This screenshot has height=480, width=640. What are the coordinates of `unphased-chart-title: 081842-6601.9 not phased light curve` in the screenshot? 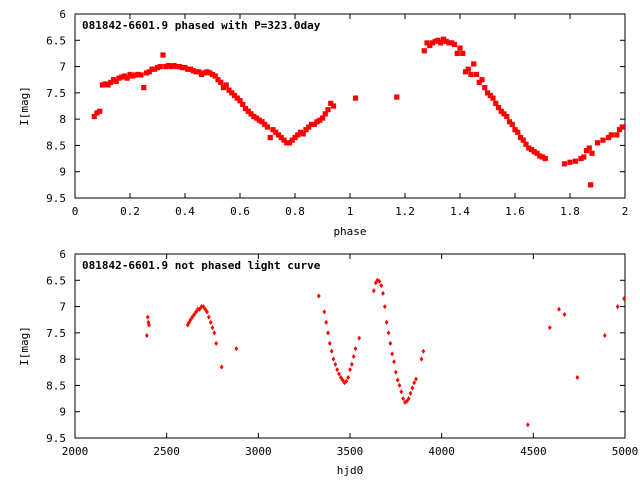 It's located at (201, 265).